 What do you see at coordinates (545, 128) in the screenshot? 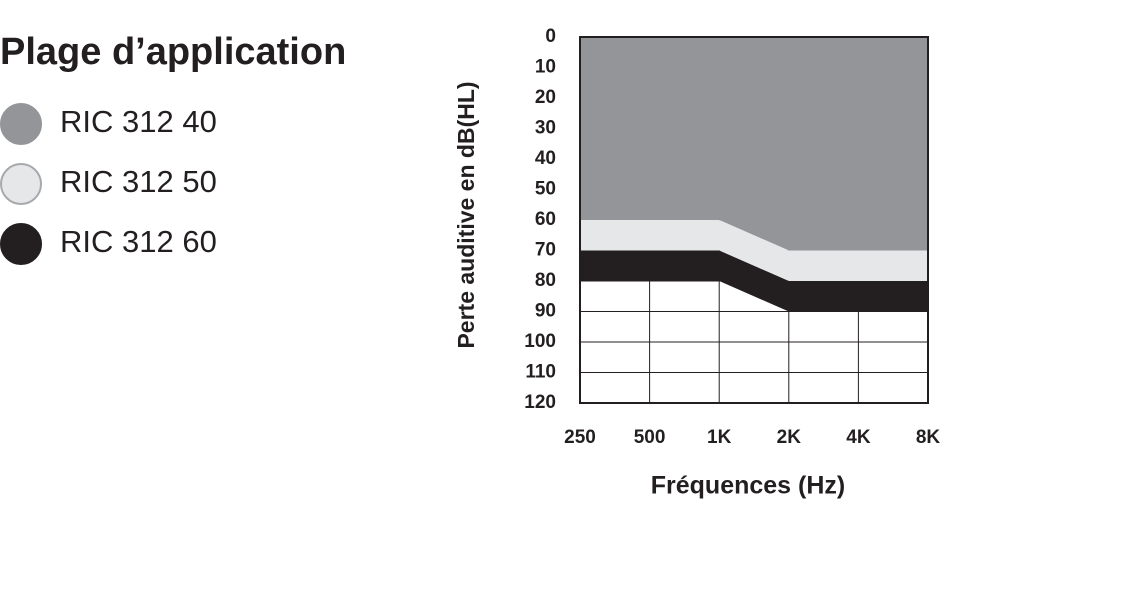
I see `y-tick-label: 30` at bounding box center [545, 128].